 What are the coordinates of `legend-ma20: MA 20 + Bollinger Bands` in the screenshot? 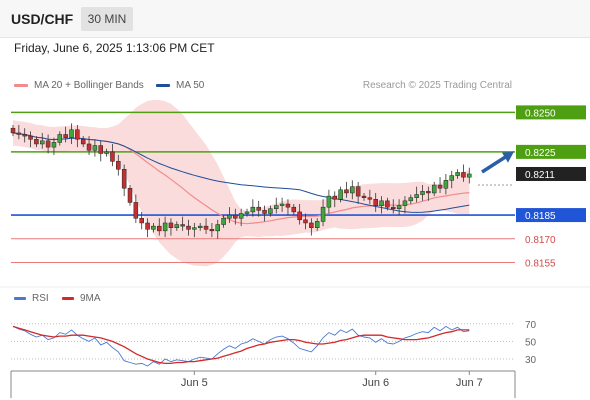 It's located at (79, 85).